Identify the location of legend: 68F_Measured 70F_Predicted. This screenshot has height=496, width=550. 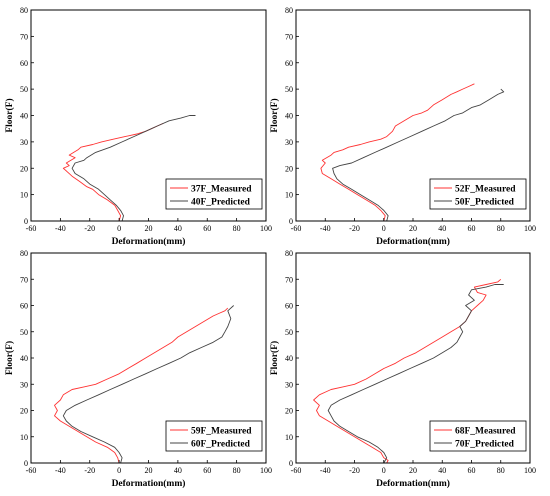
(478, 436).